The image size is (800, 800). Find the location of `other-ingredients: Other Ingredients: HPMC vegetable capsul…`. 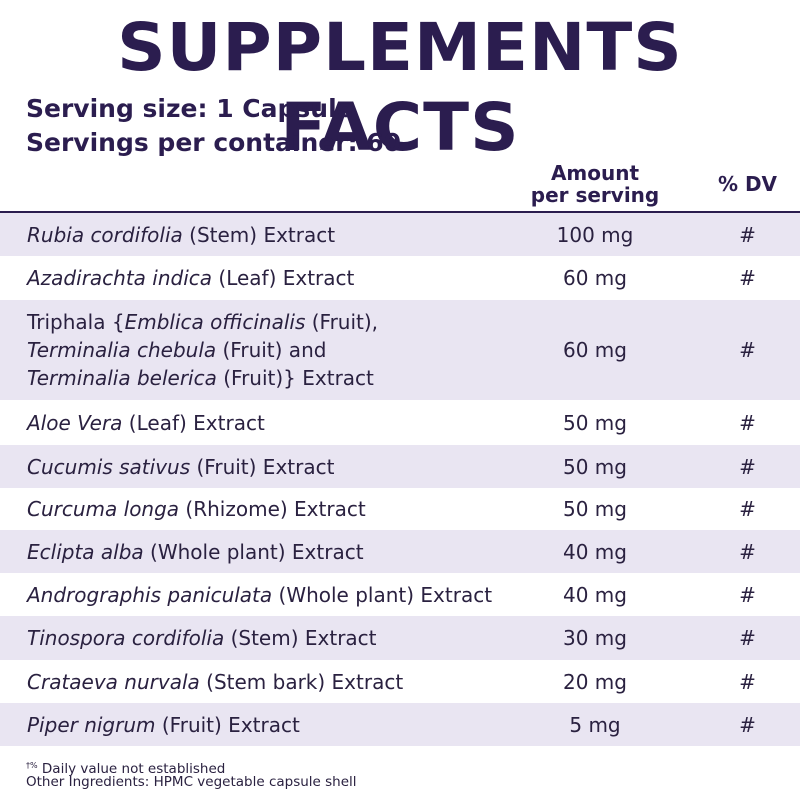

other-ingredients: Other Ingredients: HPMC vegetable capsul… is located at coordinates (191, 782).